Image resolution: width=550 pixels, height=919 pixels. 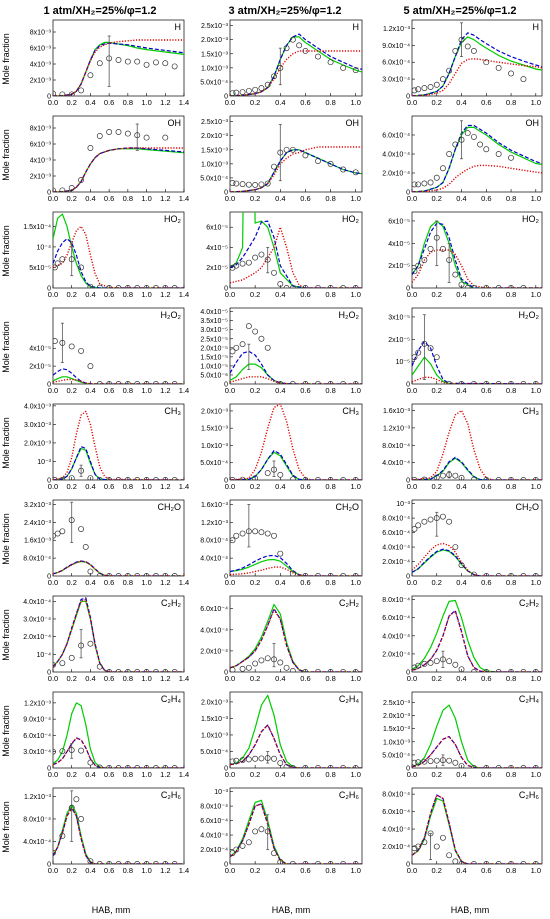 I want to click on panel-2-2: 0.0 0.2 0.4 0.6 0.8 1.0 2x10⁻⁵ 4x10⁻⁵ 6x10⁻⁵ 0 HO₂, so click(x=465, y=255).